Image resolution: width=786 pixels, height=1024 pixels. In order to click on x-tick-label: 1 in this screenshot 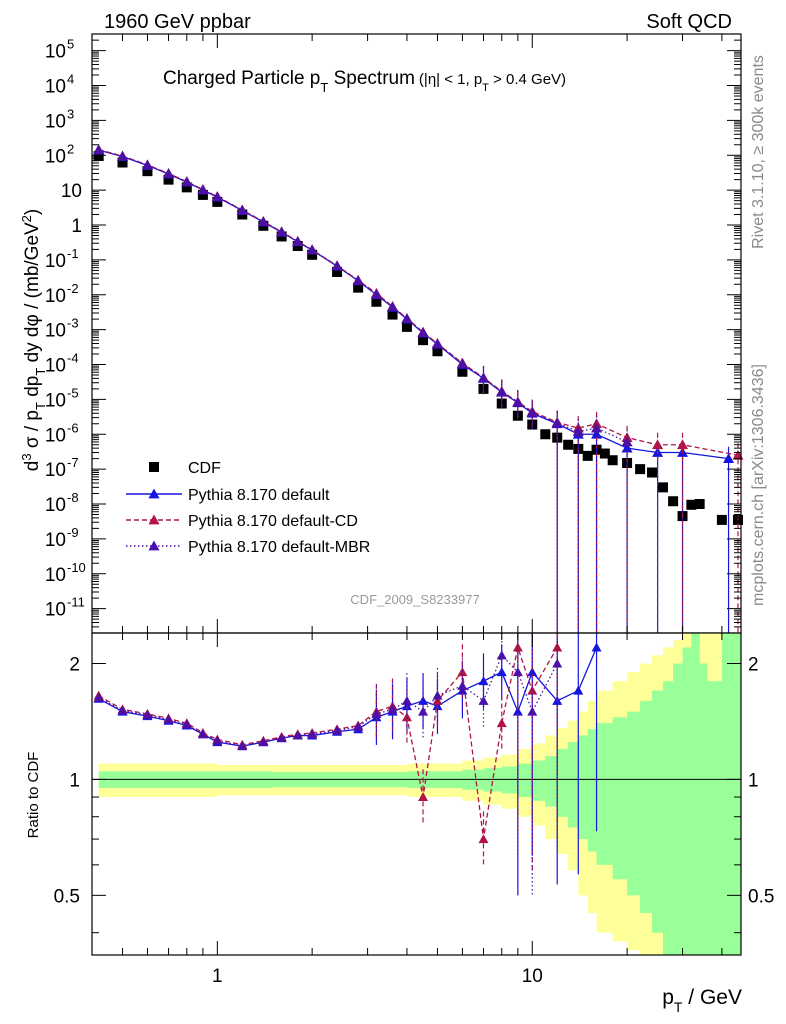, I will do `click(217, 976)`.